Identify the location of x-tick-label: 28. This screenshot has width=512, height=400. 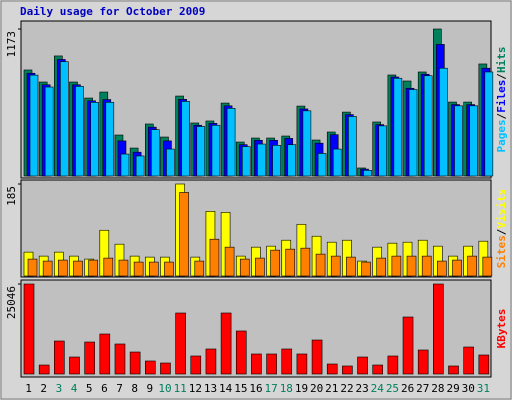
(437, 388).